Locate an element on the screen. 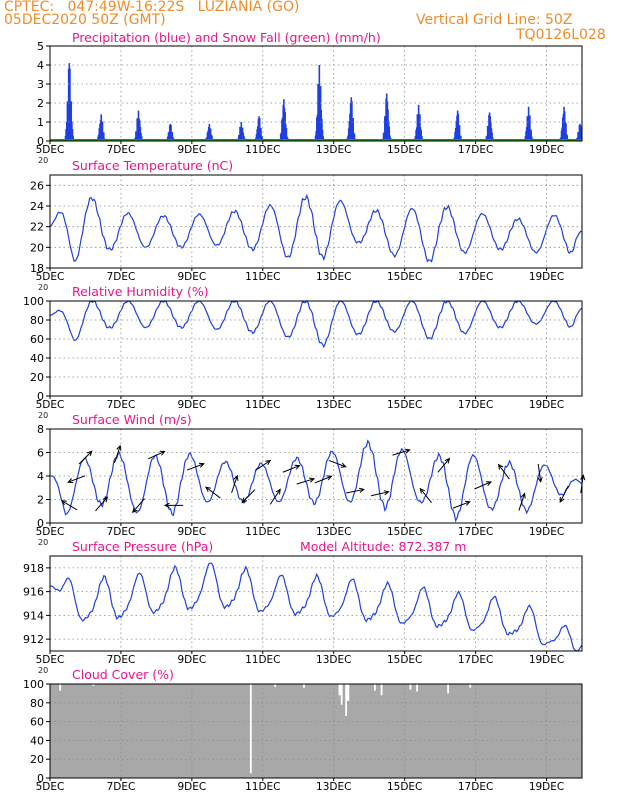 The height and width of the screenshot is (800, 618). y-tick-label: 0 is located at coordinates (40, 778).